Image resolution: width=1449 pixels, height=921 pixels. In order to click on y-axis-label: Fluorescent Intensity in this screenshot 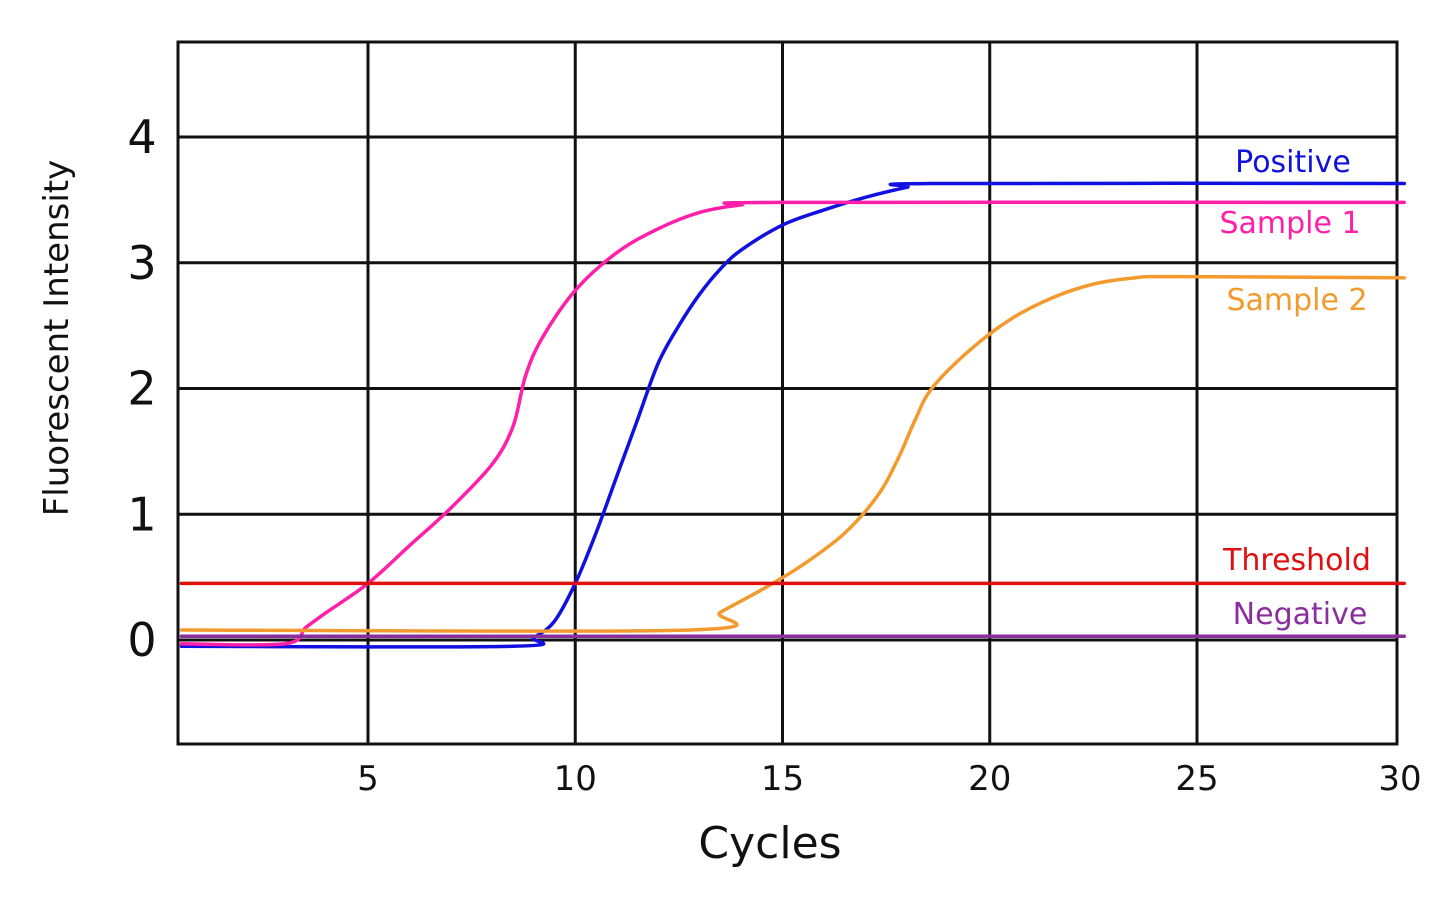, I will do `click(57, 338)`.